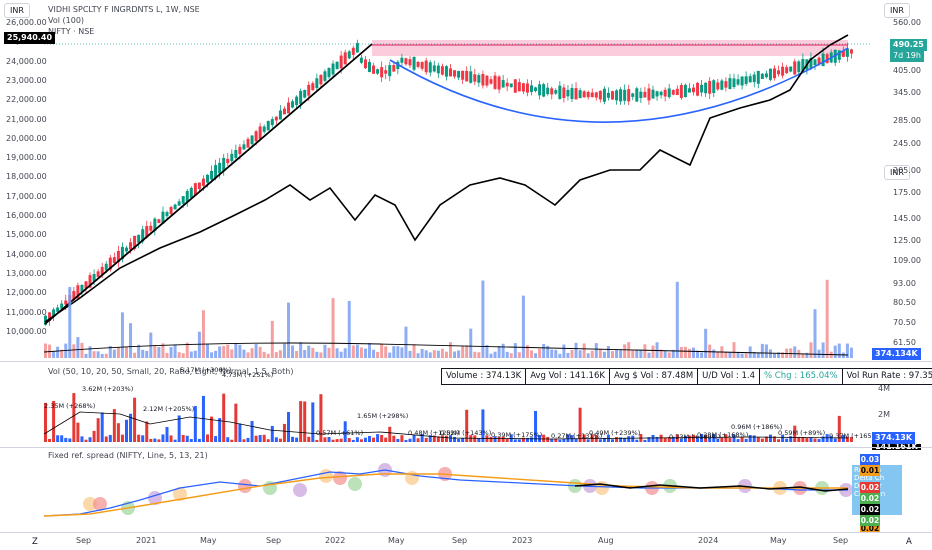  What do you see at coordinates (870, 520) in the screenshot?
I see `ref-value-5: 0.02` at bounding box center [870, 520].